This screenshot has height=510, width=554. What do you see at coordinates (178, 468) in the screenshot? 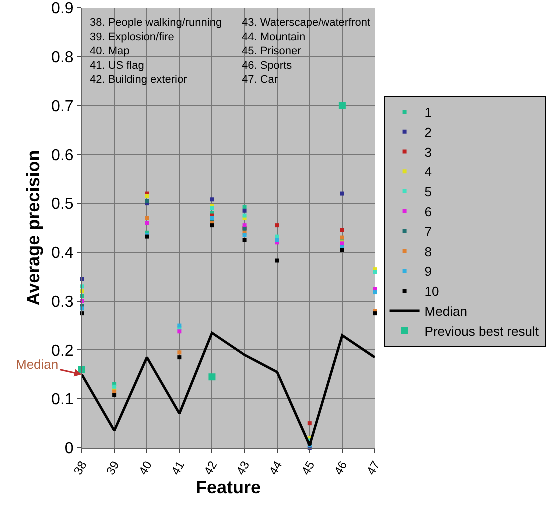
I see `x-tick-label: 41` at bounding box center [178, 468].